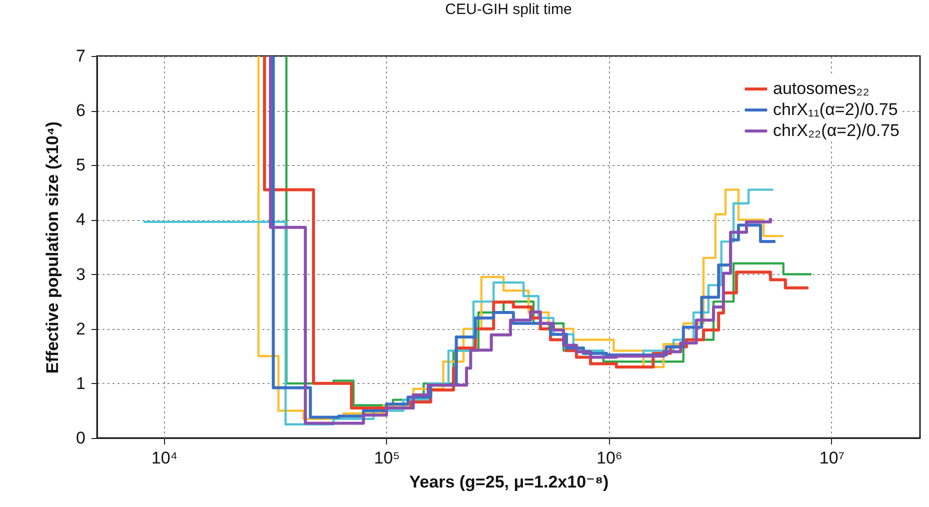  Describe the element at coordinates (81, 110) in the screenshot. I see `y-tick-label: 6` at that location.